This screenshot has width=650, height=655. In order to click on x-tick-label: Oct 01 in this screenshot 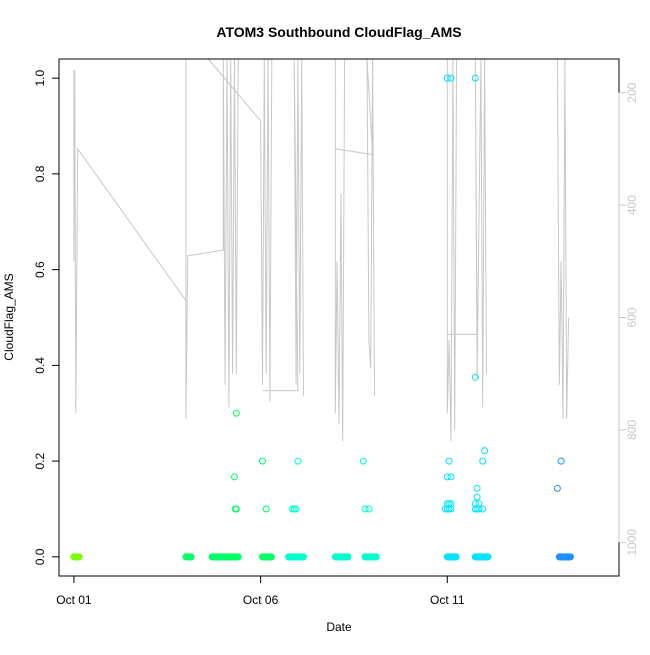, I will do `click(74, 600)`.